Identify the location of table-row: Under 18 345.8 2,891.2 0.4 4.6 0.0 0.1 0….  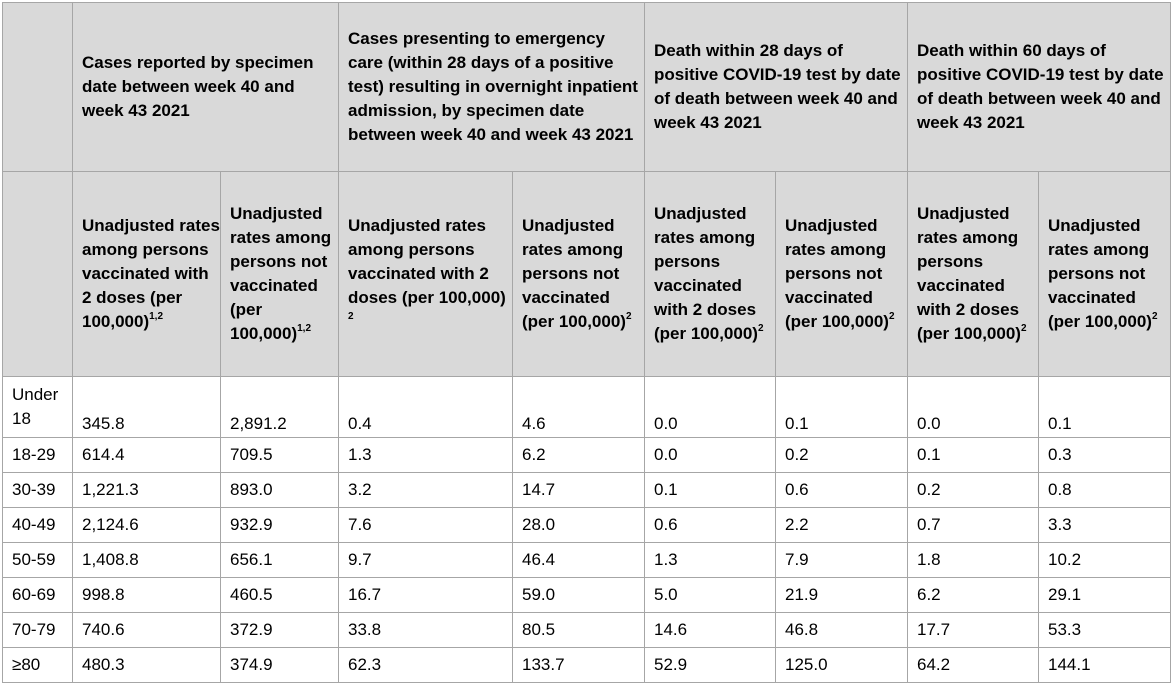
(586, 407).